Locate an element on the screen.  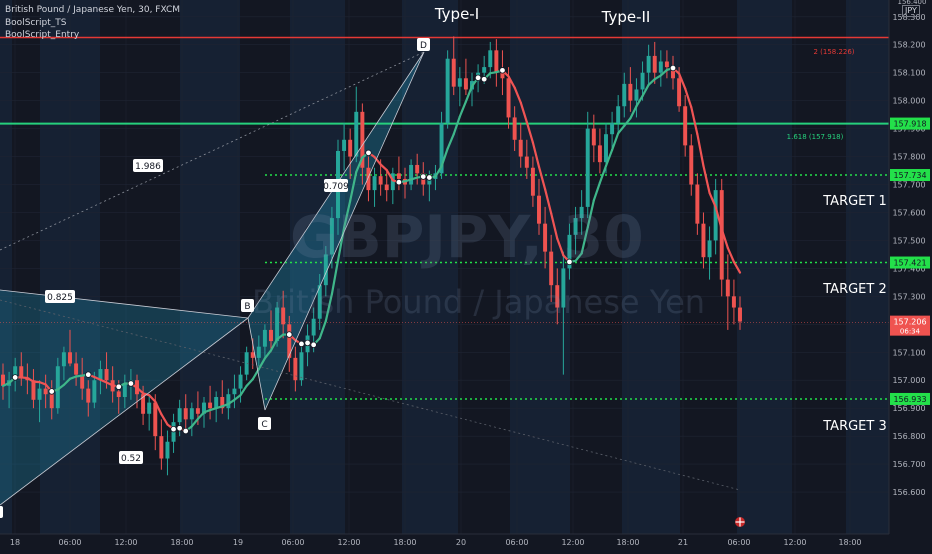
bar-timer-text: 06:34 is located at coordinates (910, 332).